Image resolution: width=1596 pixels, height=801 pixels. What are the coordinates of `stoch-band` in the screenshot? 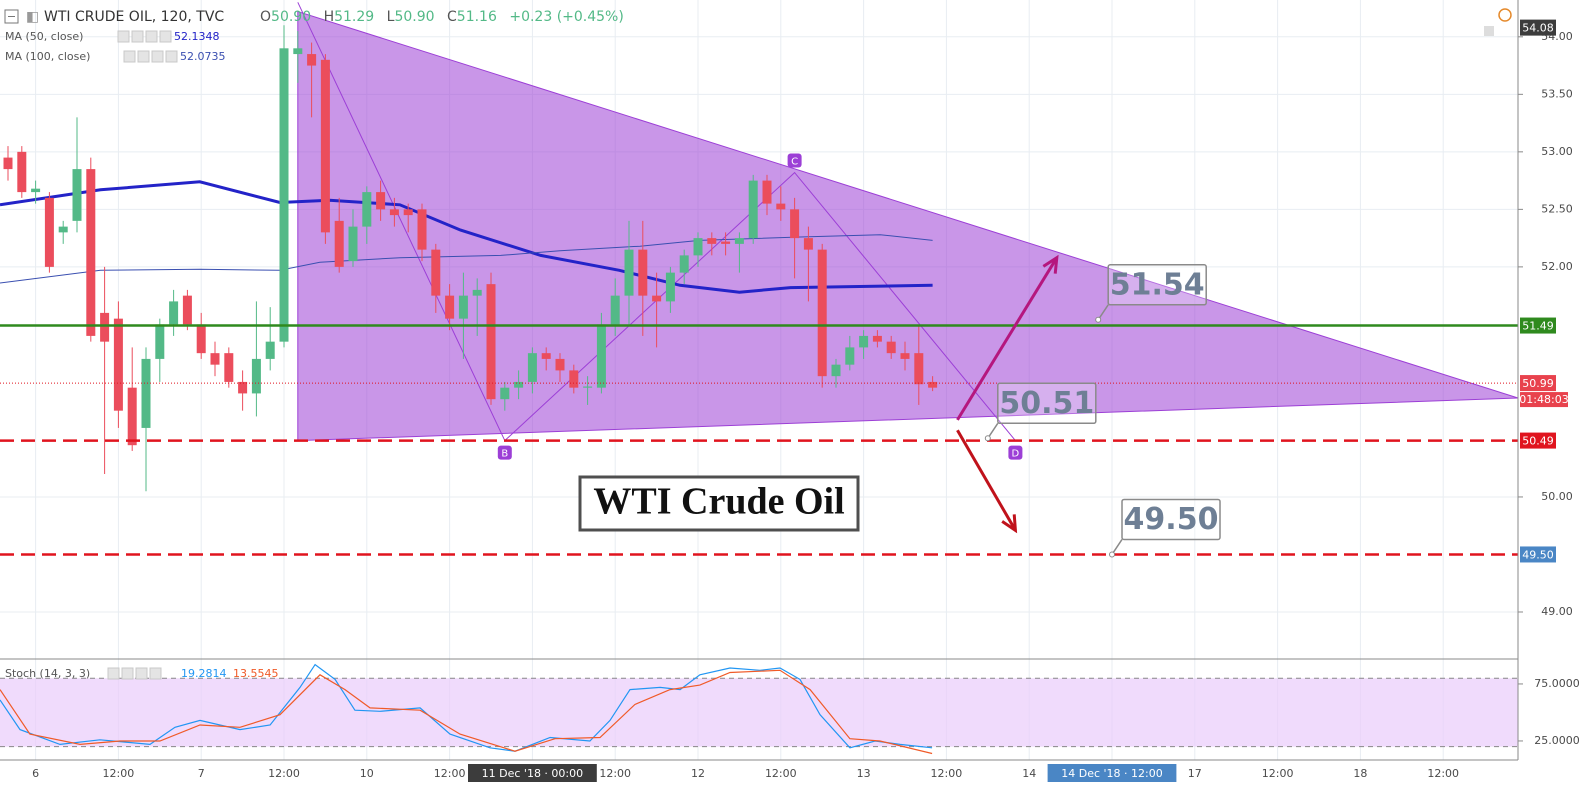 It's located at (759, 712).